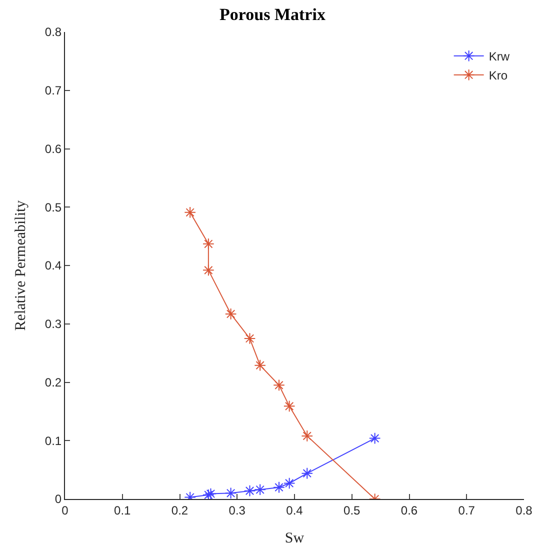 The image size is (545, 555). What do you see at coordinates (53, 207) in the screenshot?
I see `y-tick-label: 0.5` at bounding box center [53, 207].